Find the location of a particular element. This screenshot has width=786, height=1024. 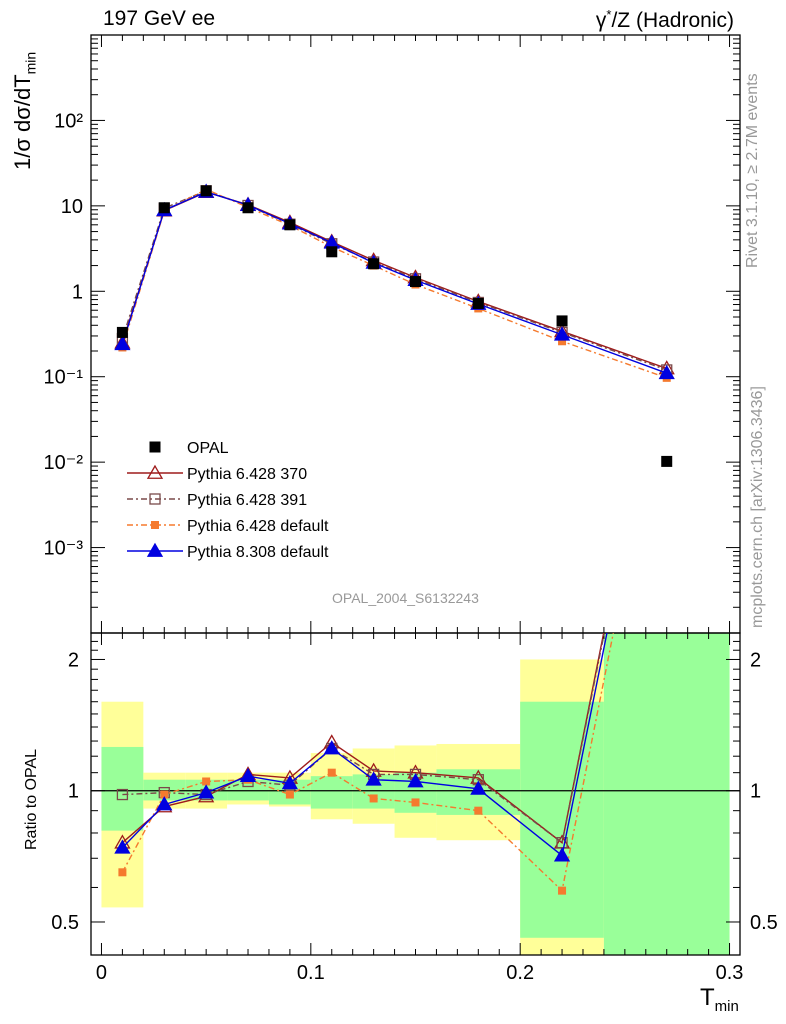

mcplots-label: mcplots.cern.ch [arXiv:1306.3436] is located at coordinates (757, 507).